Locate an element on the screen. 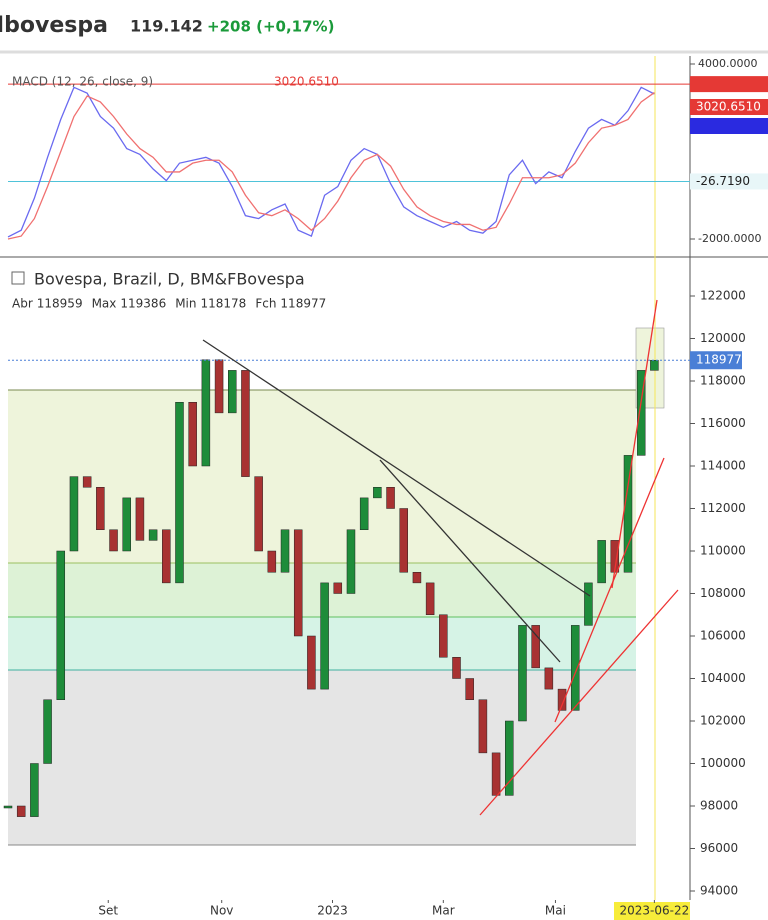 Image resolution: width=768 pixels, height=920 pixels. ohlc-value: 118959 is located at coordinates (60, 304).